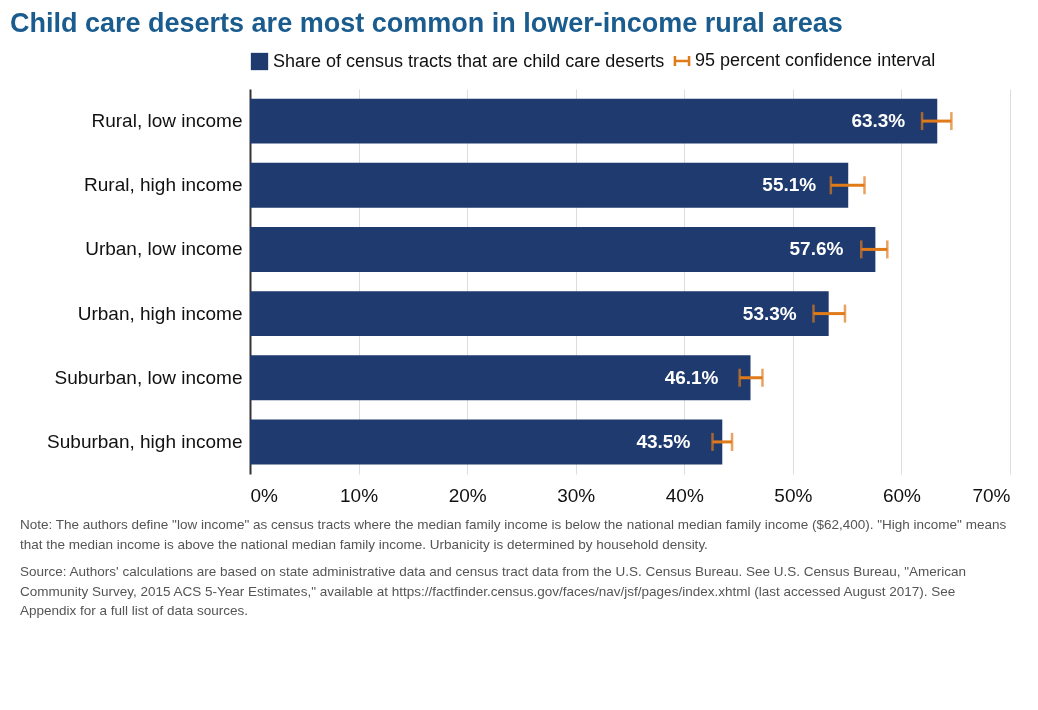 The width and height of the screenshot is (1038, 710). What do you see at coordinates (816, 249) in the screenshot?
I see `data-label: 57.6%` at bounding box center [816, 249].